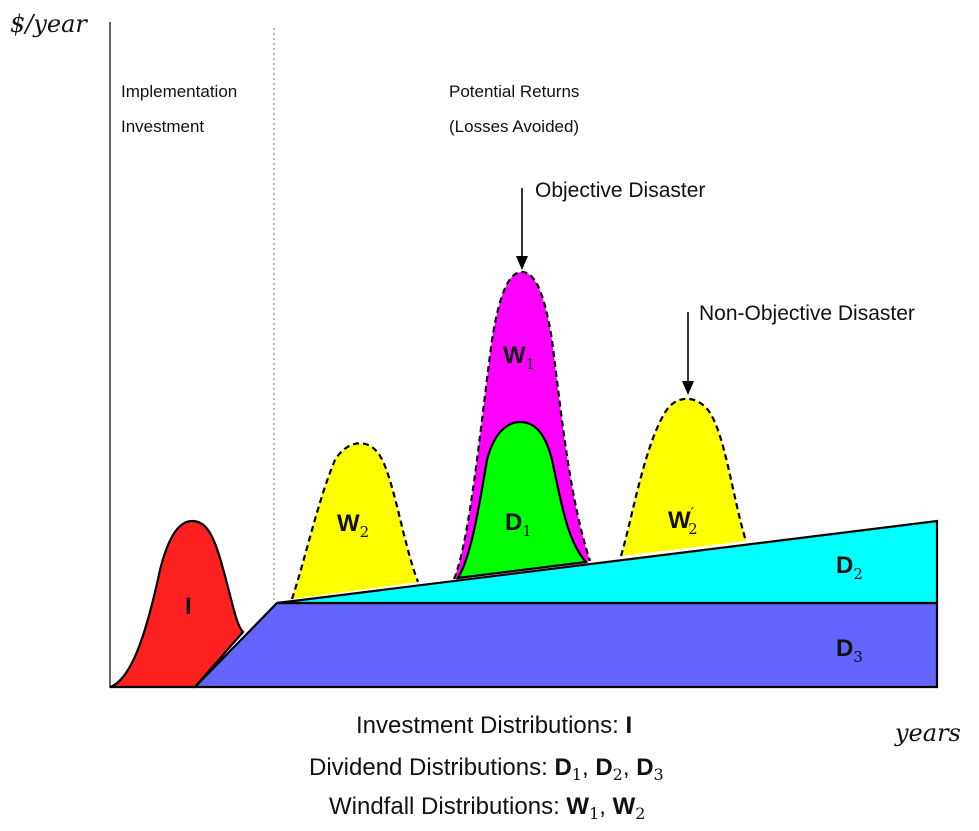 Image resolution: width=979 pixels, height=831 pixels. I want to click on x-axis-label: years, so click(927, 733).